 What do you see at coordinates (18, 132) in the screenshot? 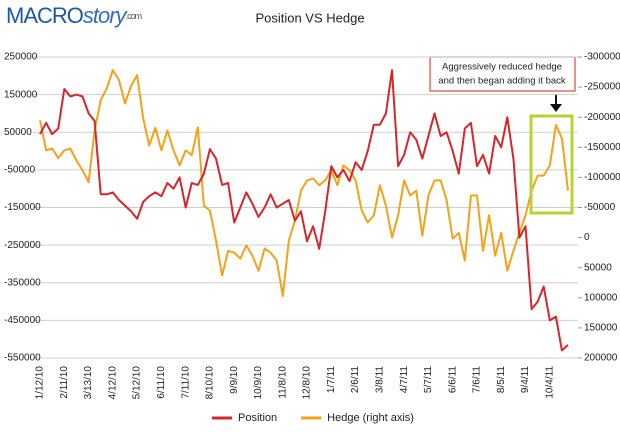
I see `y-tick-label: 50000` at bounding box center [18, 132].